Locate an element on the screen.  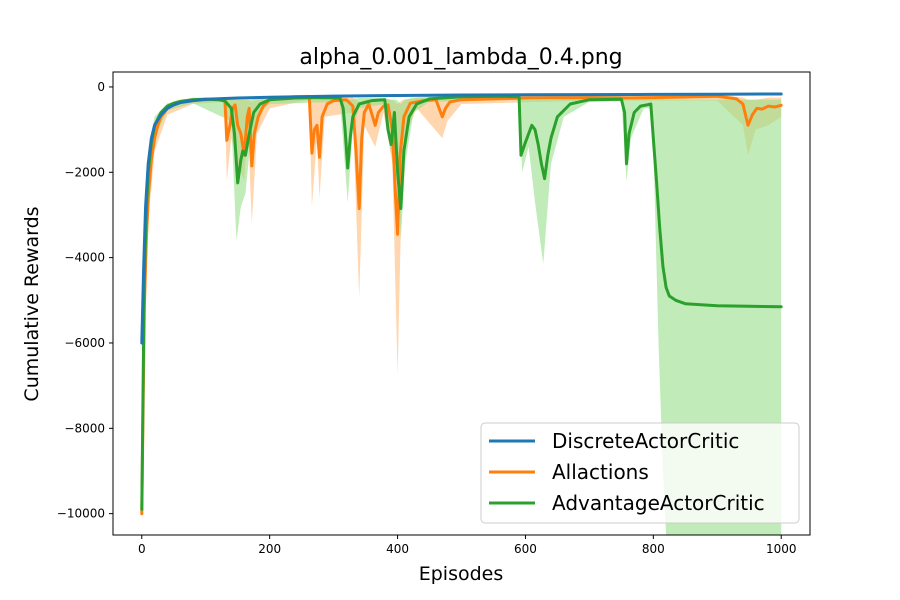
x-tick-label: 1000 is located at coordinates (781, 549).